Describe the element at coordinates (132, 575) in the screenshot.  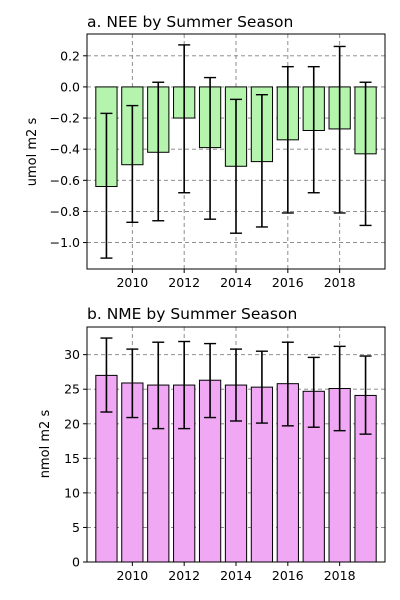
I see `nme-x-tick-label: 2010` at that location.